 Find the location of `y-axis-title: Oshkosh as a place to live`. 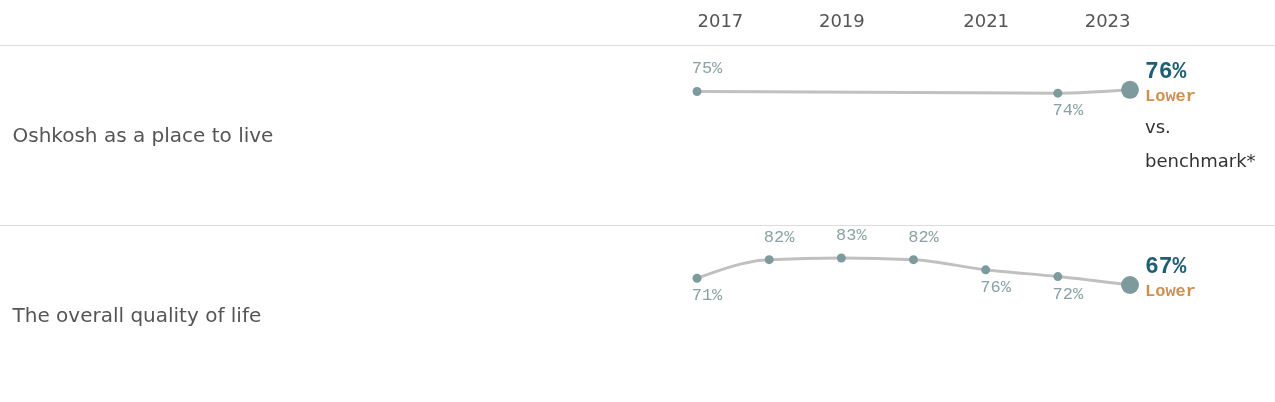

y-axis-title: Oshkosh as a place to live is located at coordinates (143, 134).